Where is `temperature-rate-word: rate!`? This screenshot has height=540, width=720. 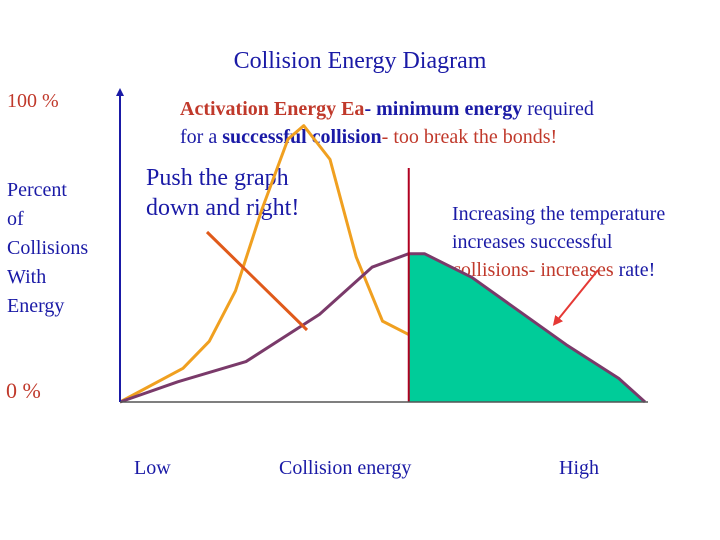
temperature-rate-word: rate! is located at coordinates (637, 270).